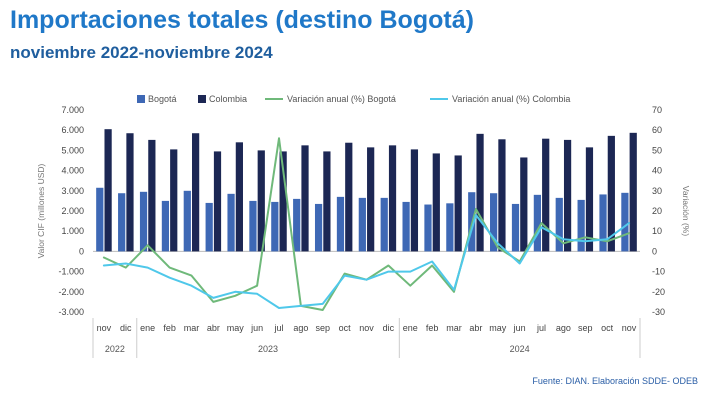  What do you see at coordinates (686, 211) in the screenshot?
I see `y-right-axis-label: Variación (%)` at bounding box center [686, 211].